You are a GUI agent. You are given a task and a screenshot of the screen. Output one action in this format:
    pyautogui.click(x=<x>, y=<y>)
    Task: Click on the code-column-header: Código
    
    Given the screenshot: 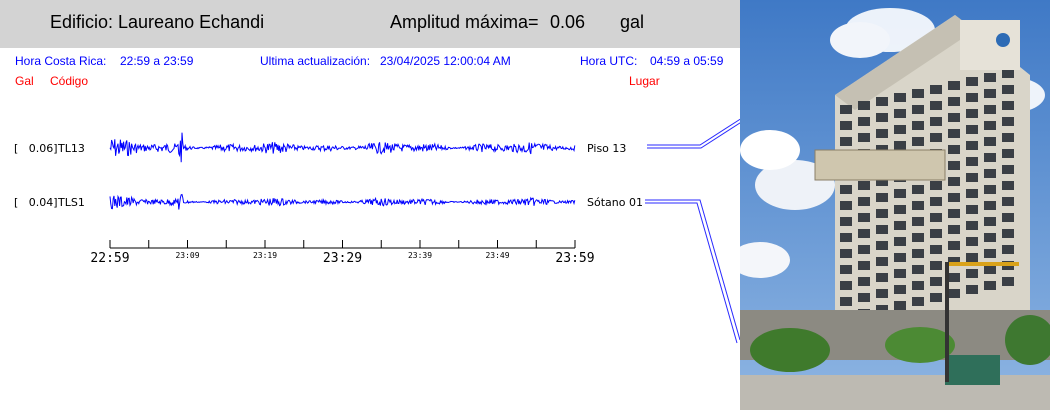 What is the action you would take?
    pyautogui.click(x=69, y=81)
    